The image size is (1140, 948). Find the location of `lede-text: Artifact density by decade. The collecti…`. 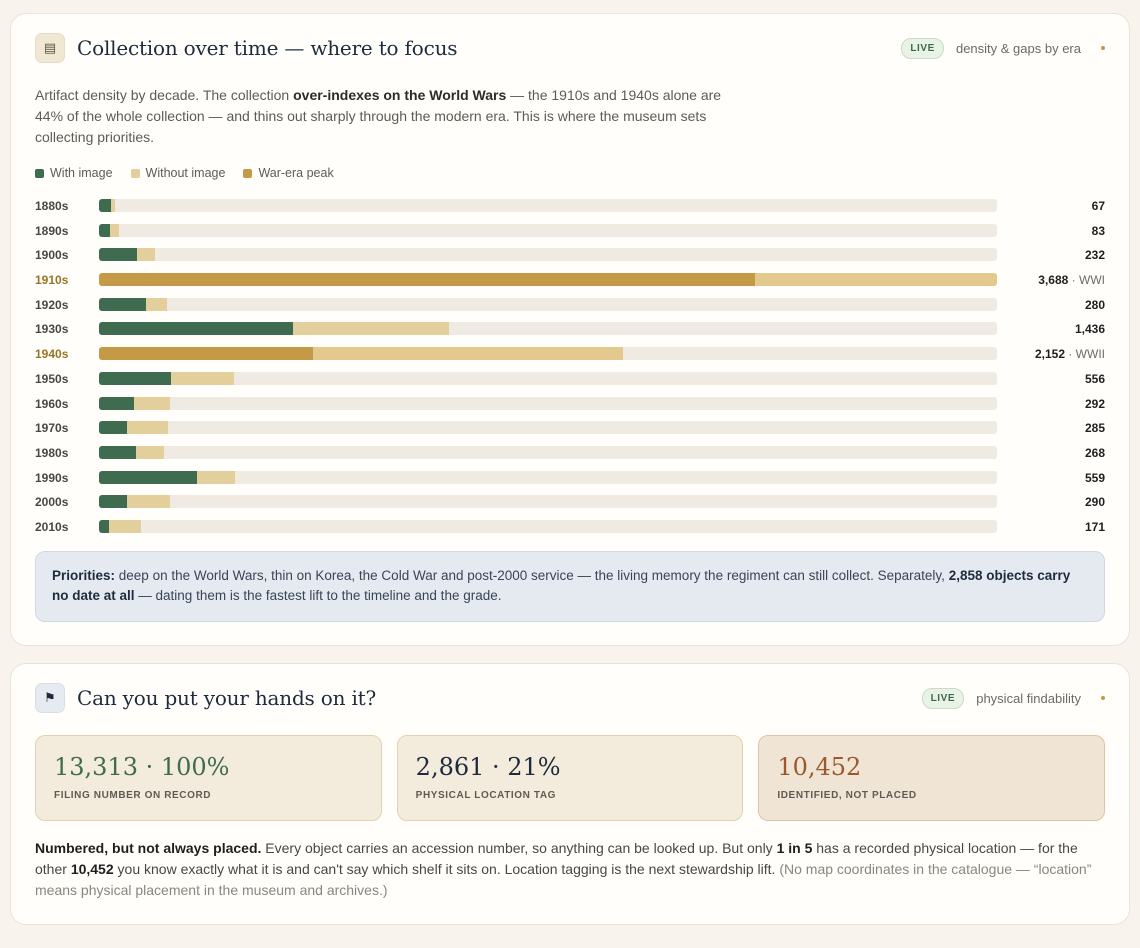

lede-text: Artifact density by decade. The collecti… is located at coordinates (164, 95).